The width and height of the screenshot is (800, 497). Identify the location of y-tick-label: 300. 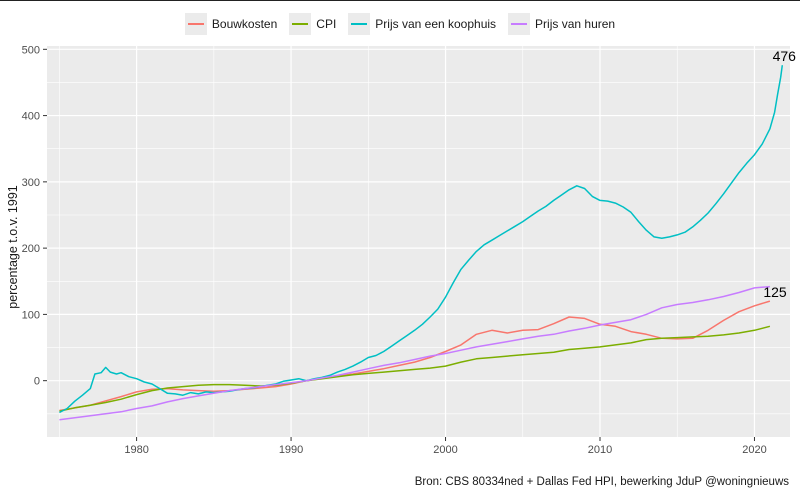
(31, 183).